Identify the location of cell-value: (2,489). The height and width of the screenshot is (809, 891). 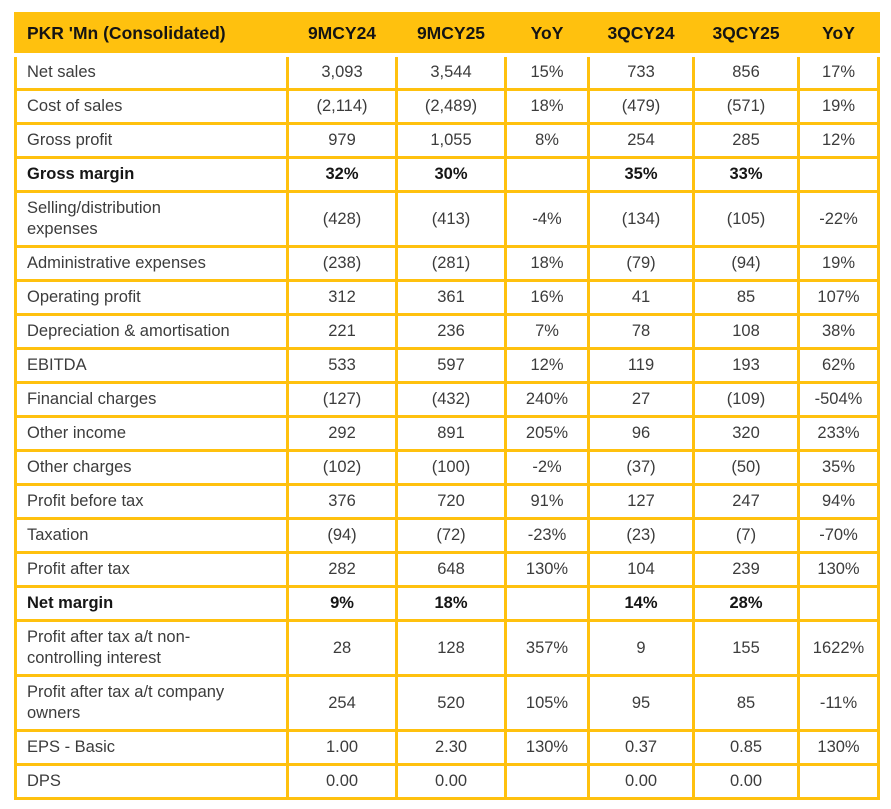
(451, 106).